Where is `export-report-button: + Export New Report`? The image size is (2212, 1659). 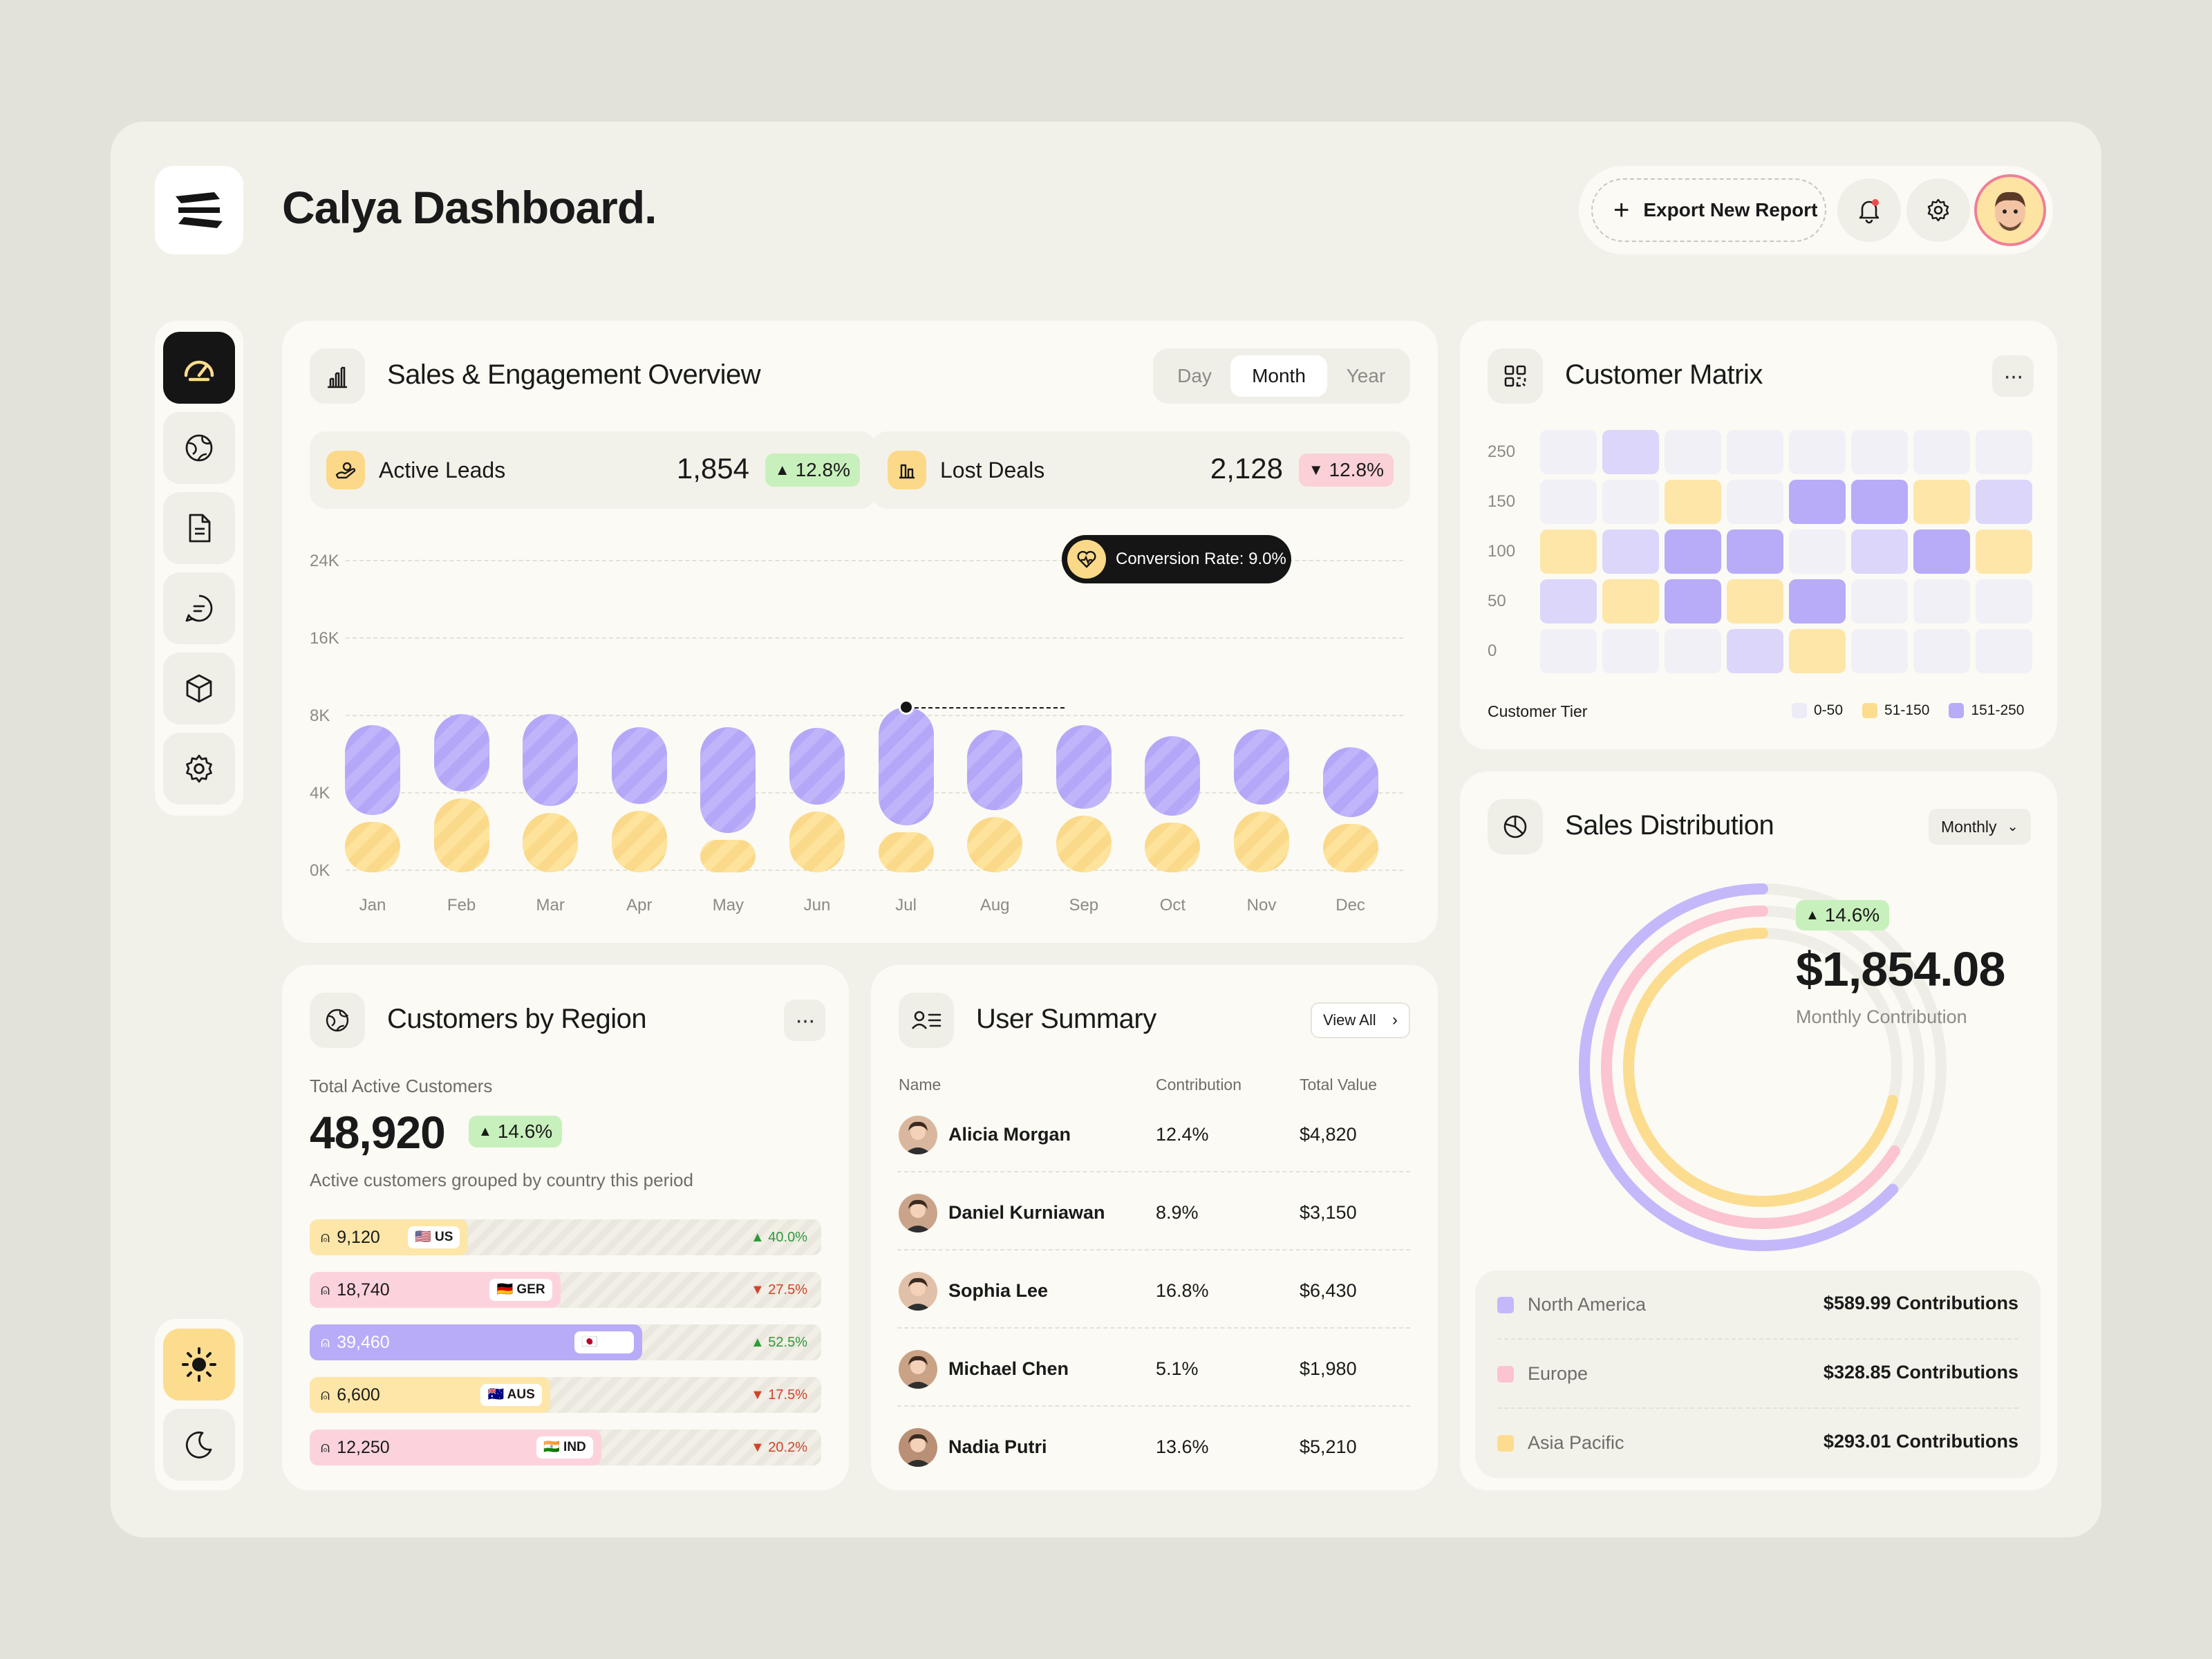
export-report-button: + Export New Report is located at coordinates (1708, 210).